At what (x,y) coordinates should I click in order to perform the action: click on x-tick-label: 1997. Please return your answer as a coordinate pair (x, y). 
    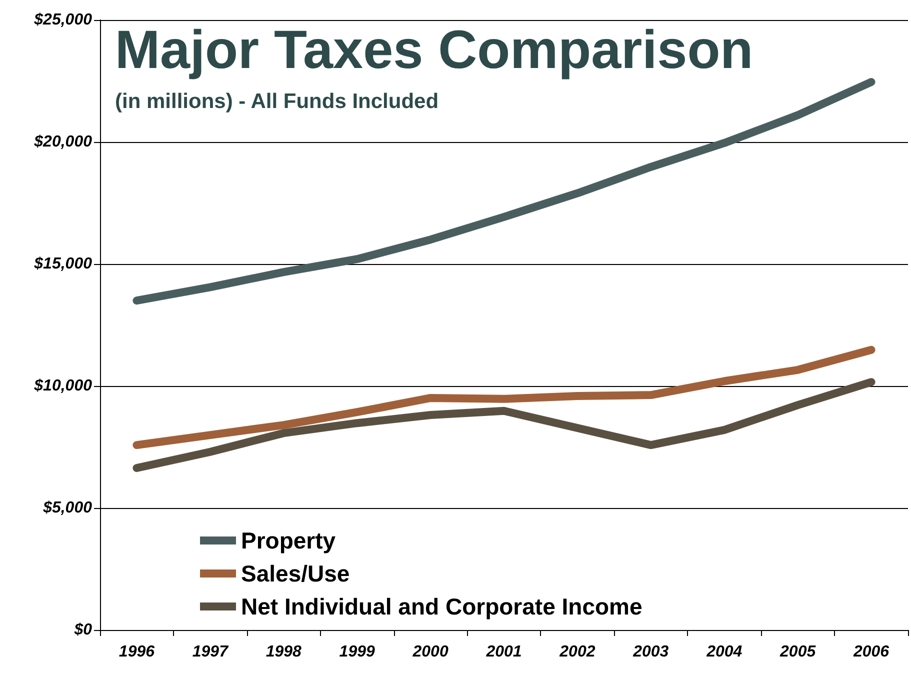
    Looking at the image, I should click on (211, 652).